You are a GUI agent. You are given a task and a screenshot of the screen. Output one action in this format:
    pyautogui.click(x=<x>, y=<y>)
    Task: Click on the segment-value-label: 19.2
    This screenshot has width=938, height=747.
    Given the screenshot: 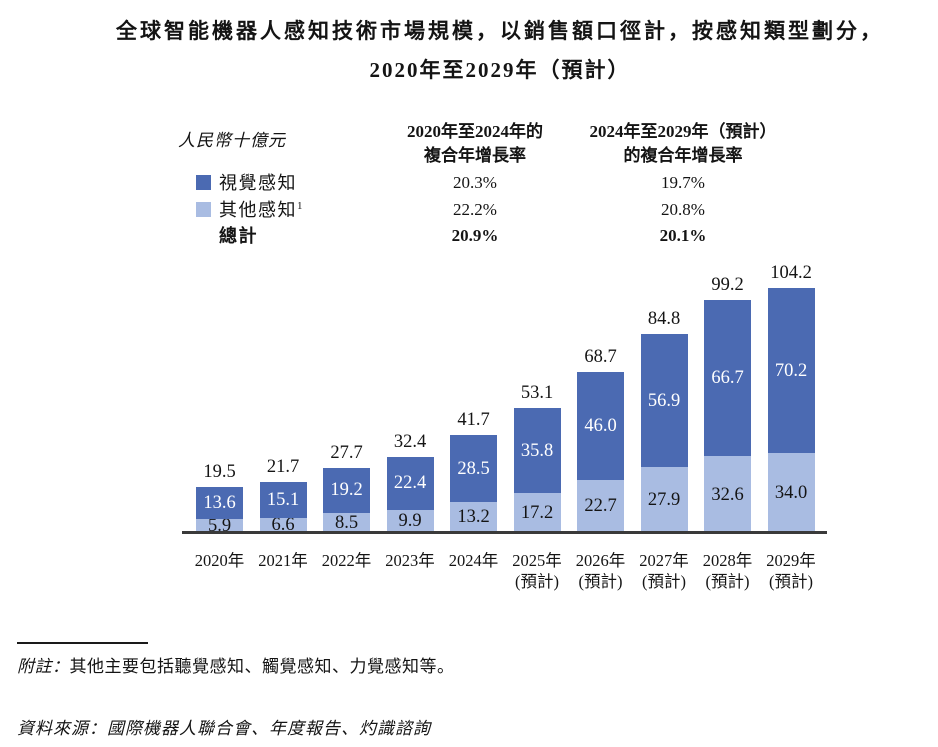 What is the action you would take?
    pyautogui.click(x=346, y=490)
    